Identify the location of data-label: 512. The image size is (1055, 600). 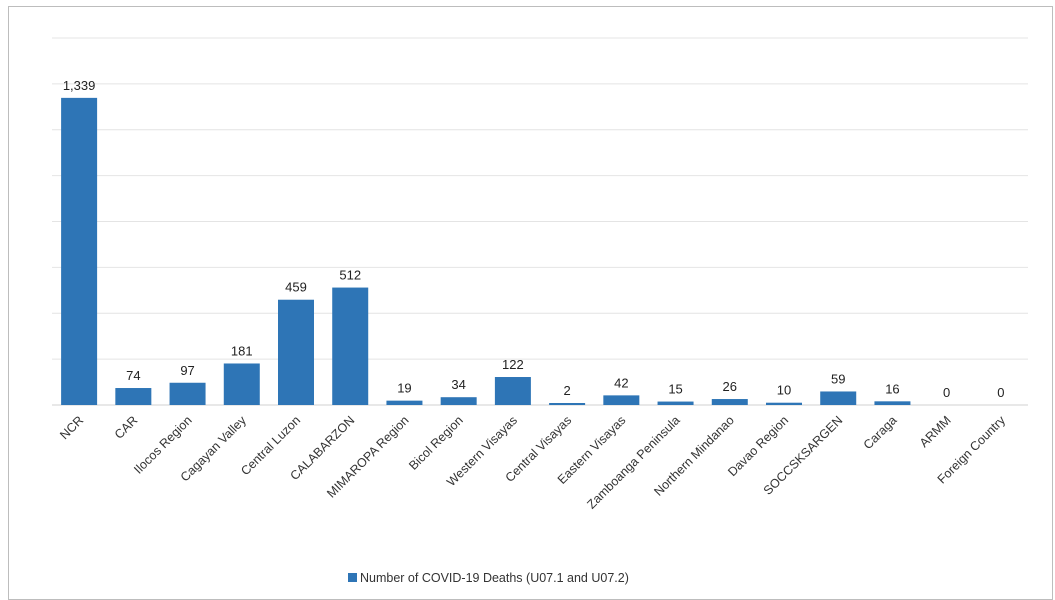
(350, 275).